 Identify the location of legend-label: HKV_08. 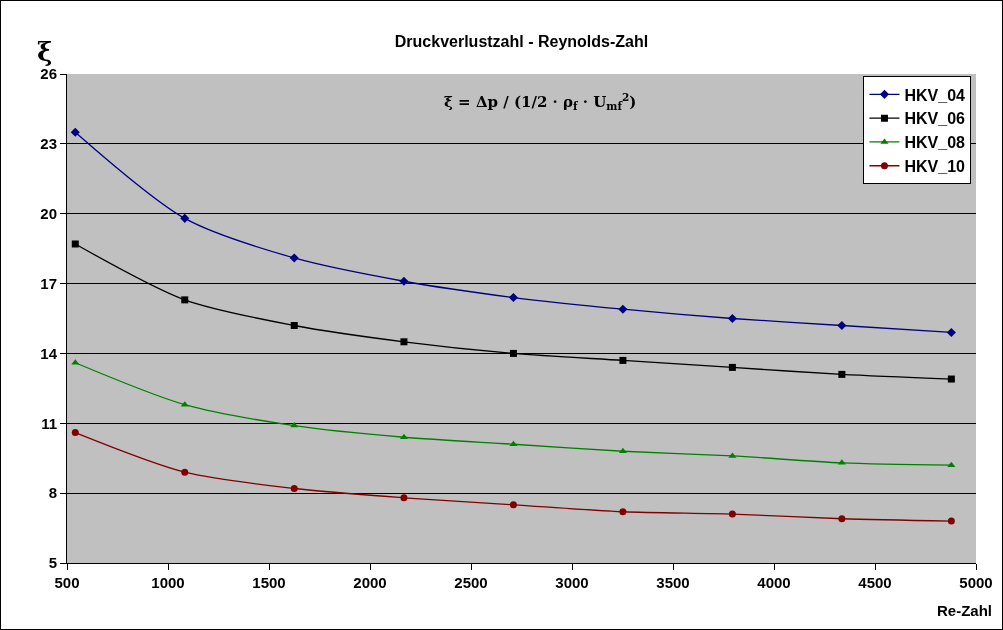
(935, 143).